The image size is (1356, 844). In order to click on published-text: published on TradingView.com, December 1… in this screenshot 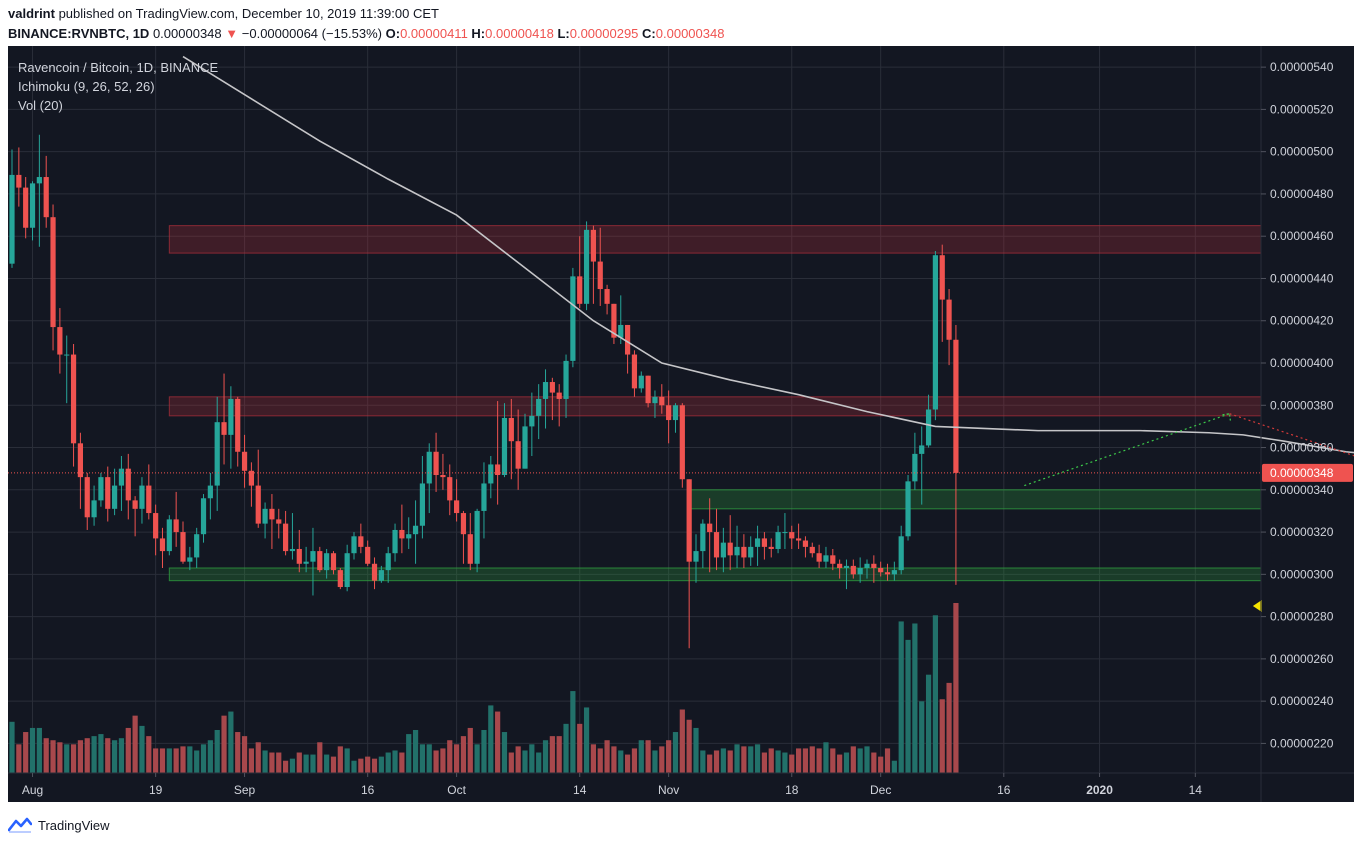, I will do `click(246, 13)`.